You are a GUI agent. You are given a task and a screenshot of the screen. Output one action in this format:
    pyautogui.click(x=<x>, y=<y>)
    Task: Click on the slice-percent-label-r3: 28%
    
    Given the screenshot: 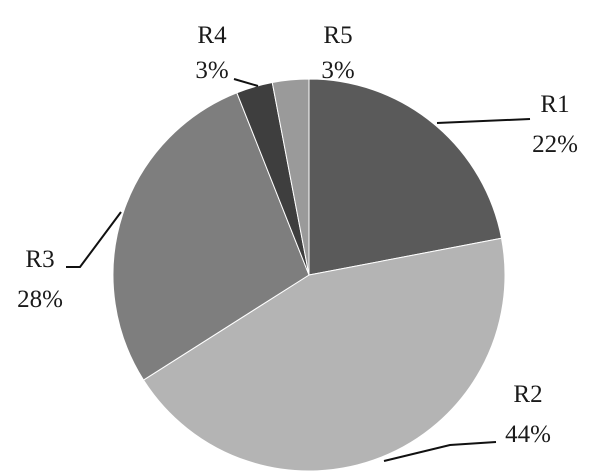 What is the action you would take?
    pyautogui.click(x=40, y=299)
    